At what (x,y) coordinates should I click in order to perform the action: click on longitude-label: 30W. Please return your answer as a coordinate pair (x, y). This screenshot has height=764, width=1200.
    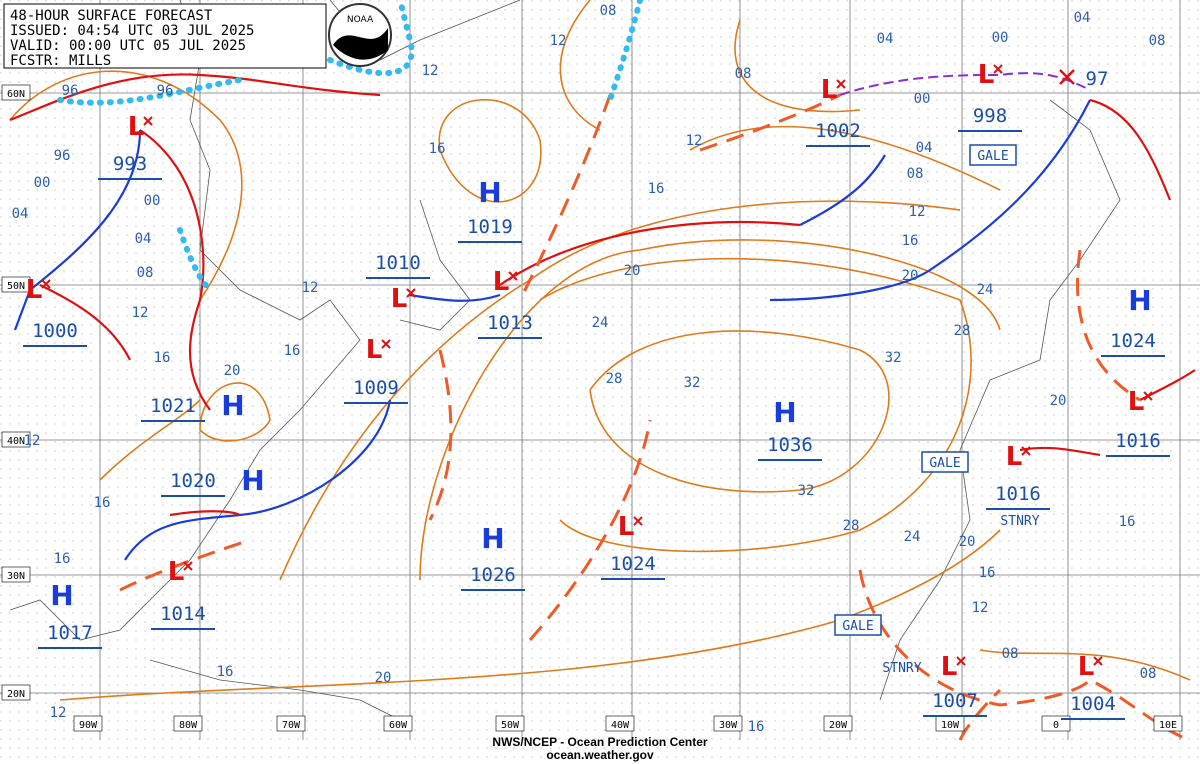
    Looking at the image, I should click on (728, 725).